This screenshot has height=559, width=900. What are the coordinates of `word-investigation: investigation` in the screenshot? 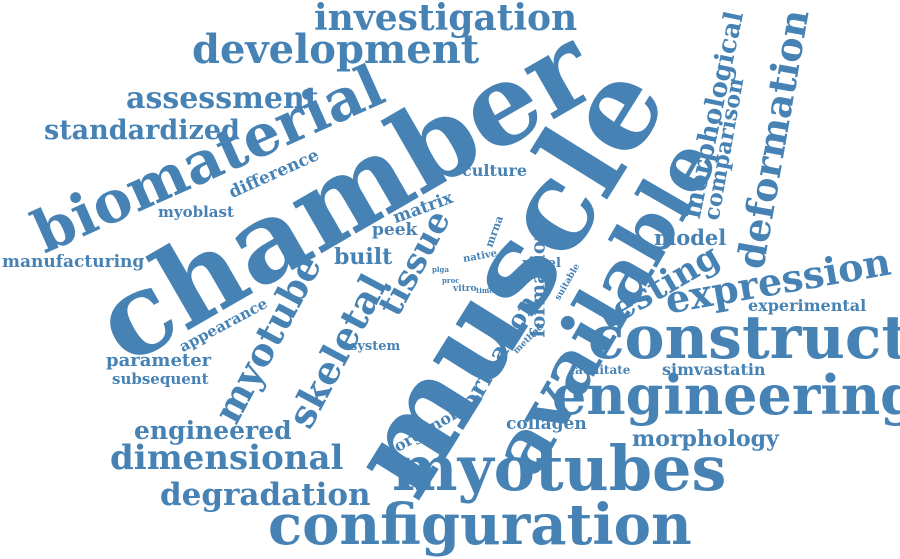 It's located at (446, 19).